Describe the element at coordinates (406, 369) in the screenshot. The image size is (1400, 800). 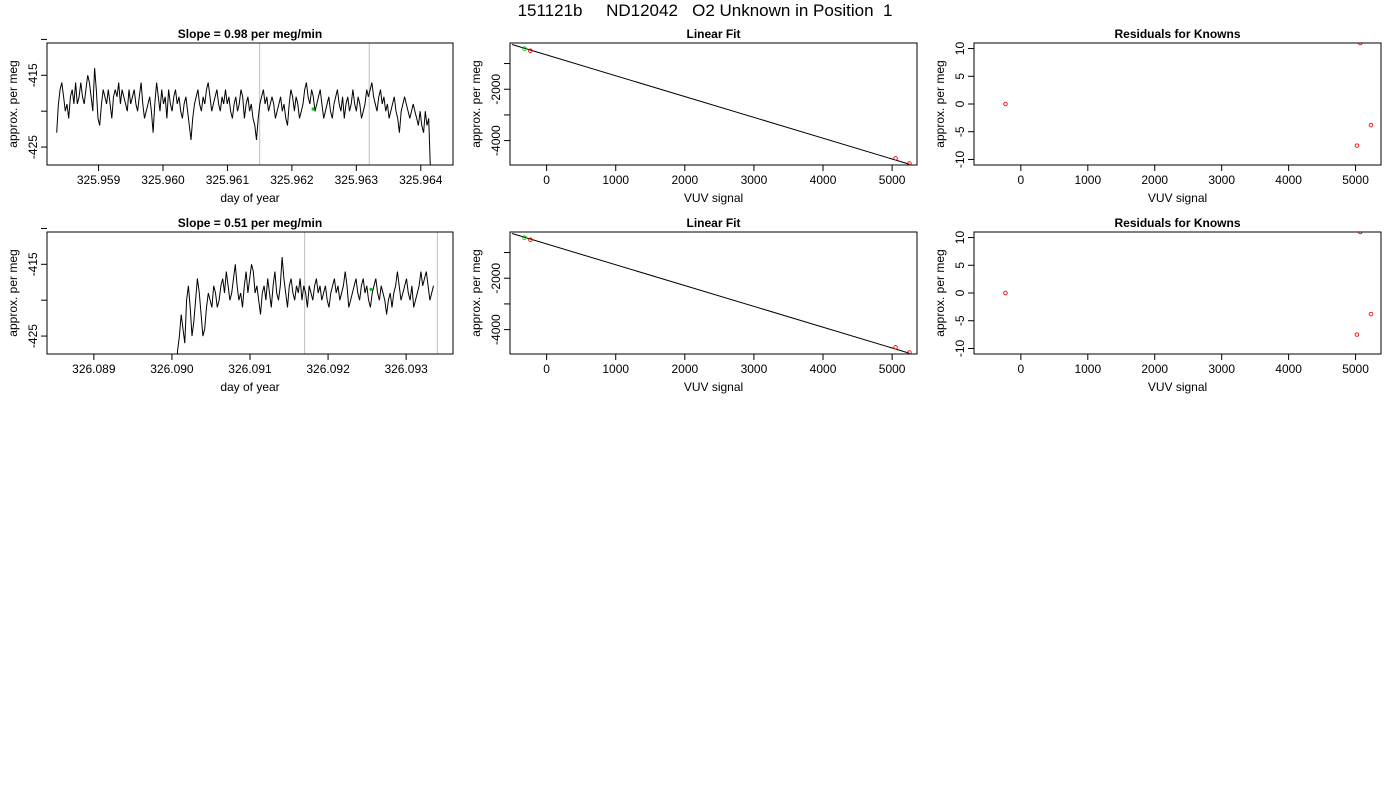
I see `x-tick-label: 326.093` at that location.